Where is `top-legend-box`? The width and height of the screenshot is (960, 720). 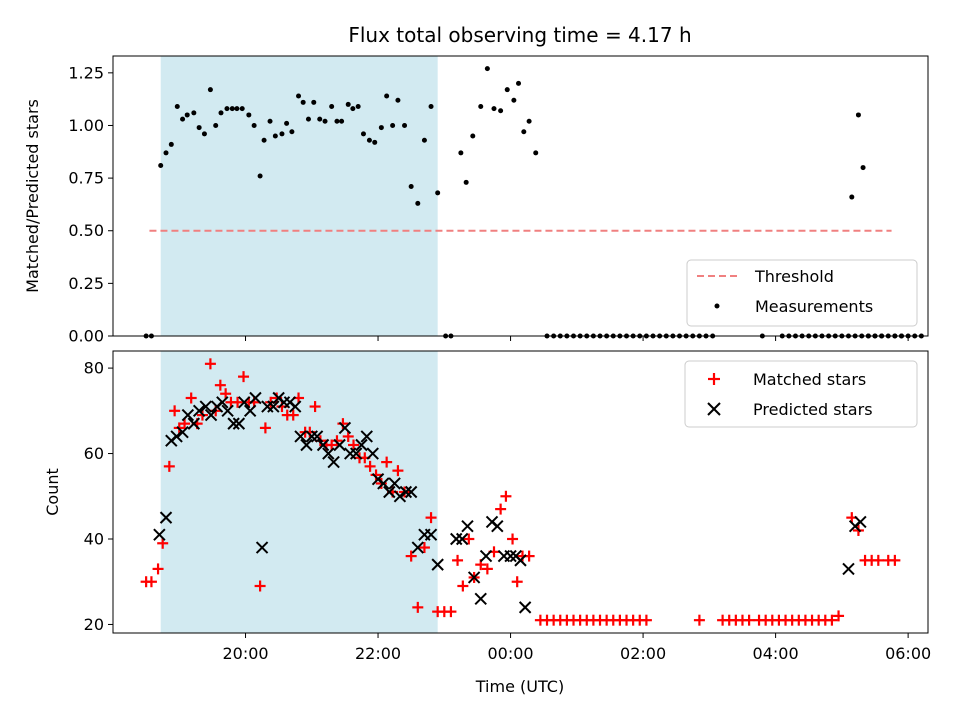
top-legend-box is located at coordinates (802, 293).